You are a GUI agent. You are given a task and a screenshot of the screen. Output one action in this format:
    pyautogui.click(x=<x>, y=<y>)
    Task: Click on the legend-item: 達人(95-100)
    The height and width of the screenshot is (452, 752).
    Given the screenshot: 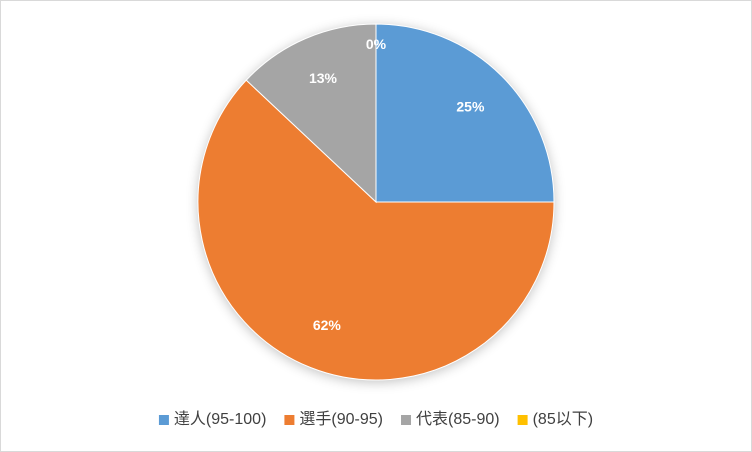 What is the action you would take?
    pyautogui.click(x=212, y=419)
    